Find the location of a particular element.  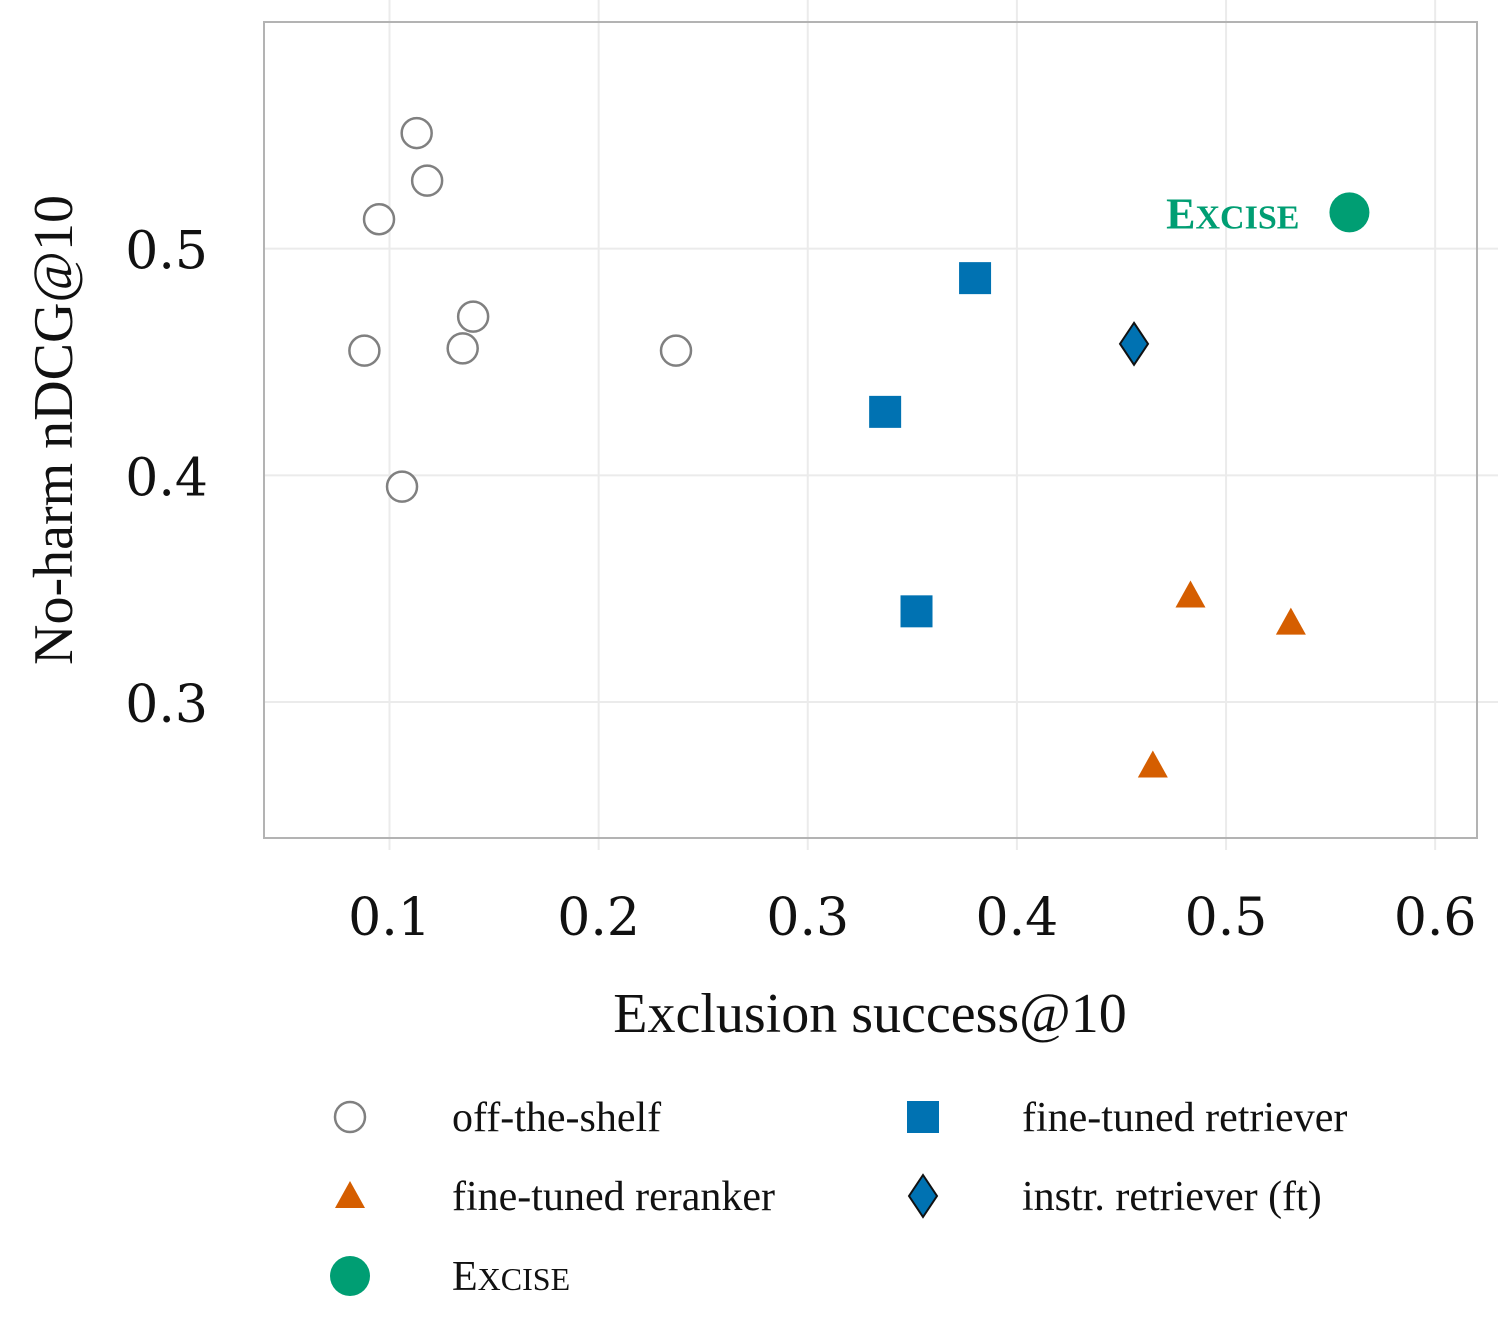

annotation-label: EXCISE is located at coordinates (1232, 213).